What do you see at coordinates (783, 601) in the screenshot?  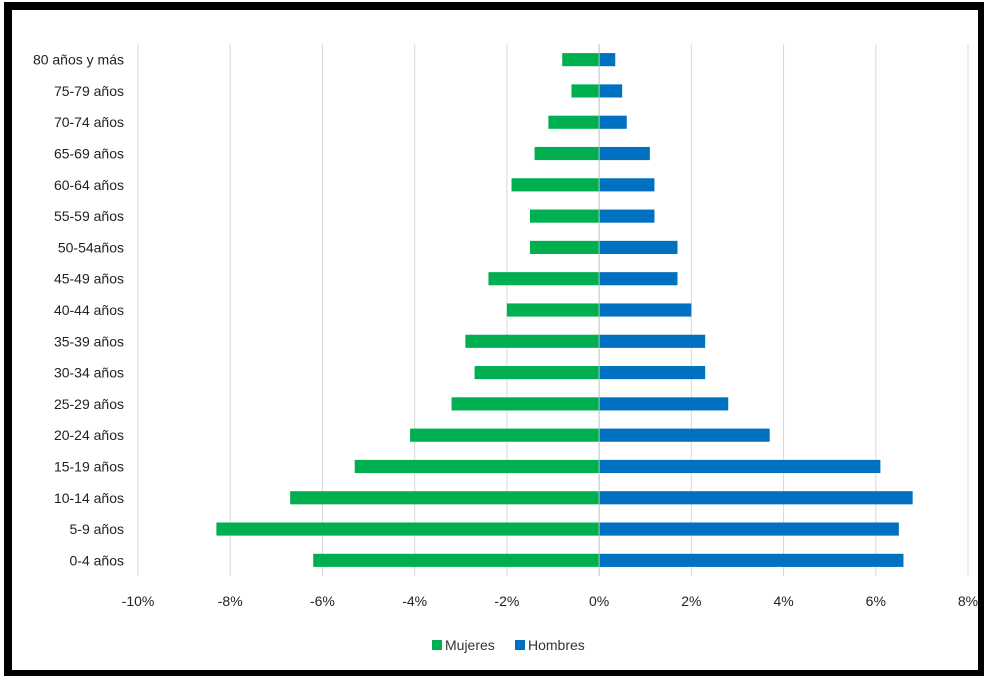 I see `x-tick-label: 4%` at bounding box center [783, 601].